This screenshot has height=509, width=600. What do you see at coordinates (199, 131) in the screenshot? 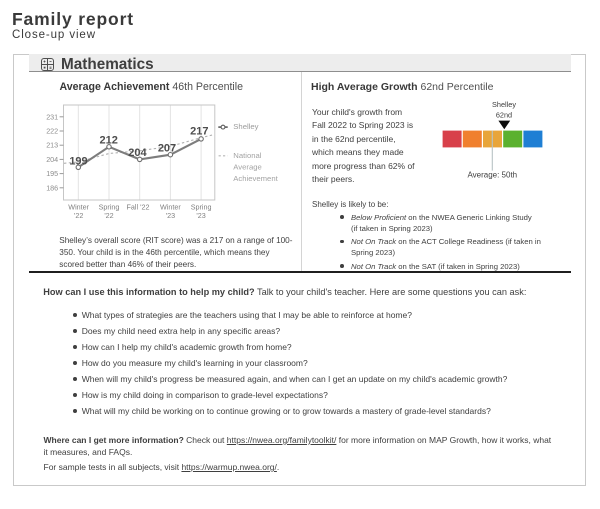
I see `svg-text: 217` at bounding box center [199, 131].